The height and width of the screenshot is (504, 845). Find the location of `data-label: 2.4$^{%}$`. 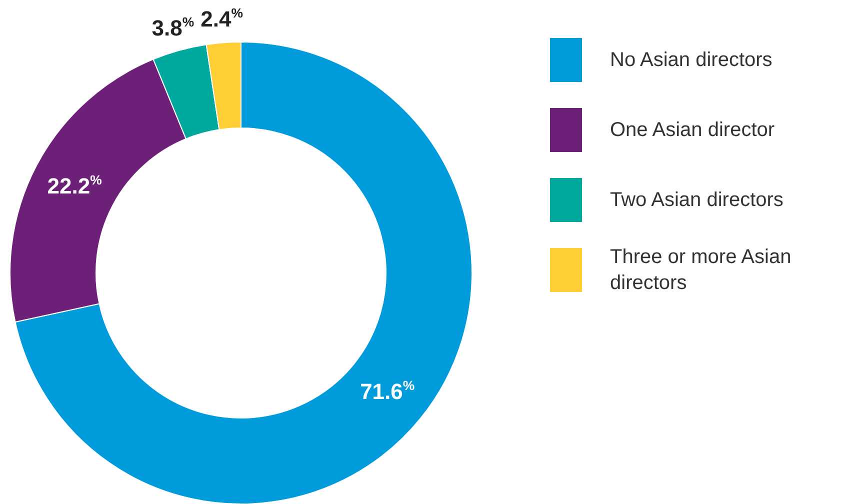

data-label: 2.4$^{%}$ is located at coordinates (222, 18).